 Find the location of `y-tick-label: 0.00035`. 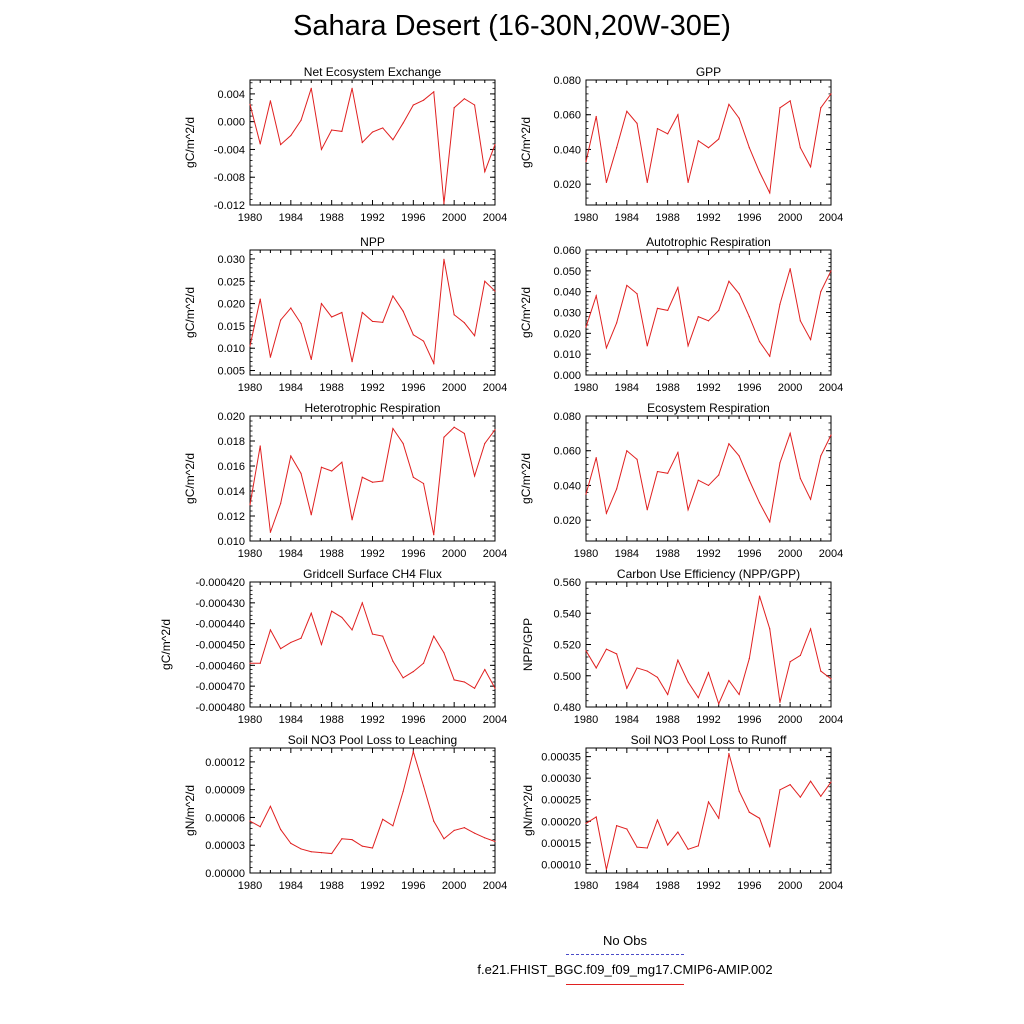

y-tick-label: 0.00035 is located at coordinates (561, 758).